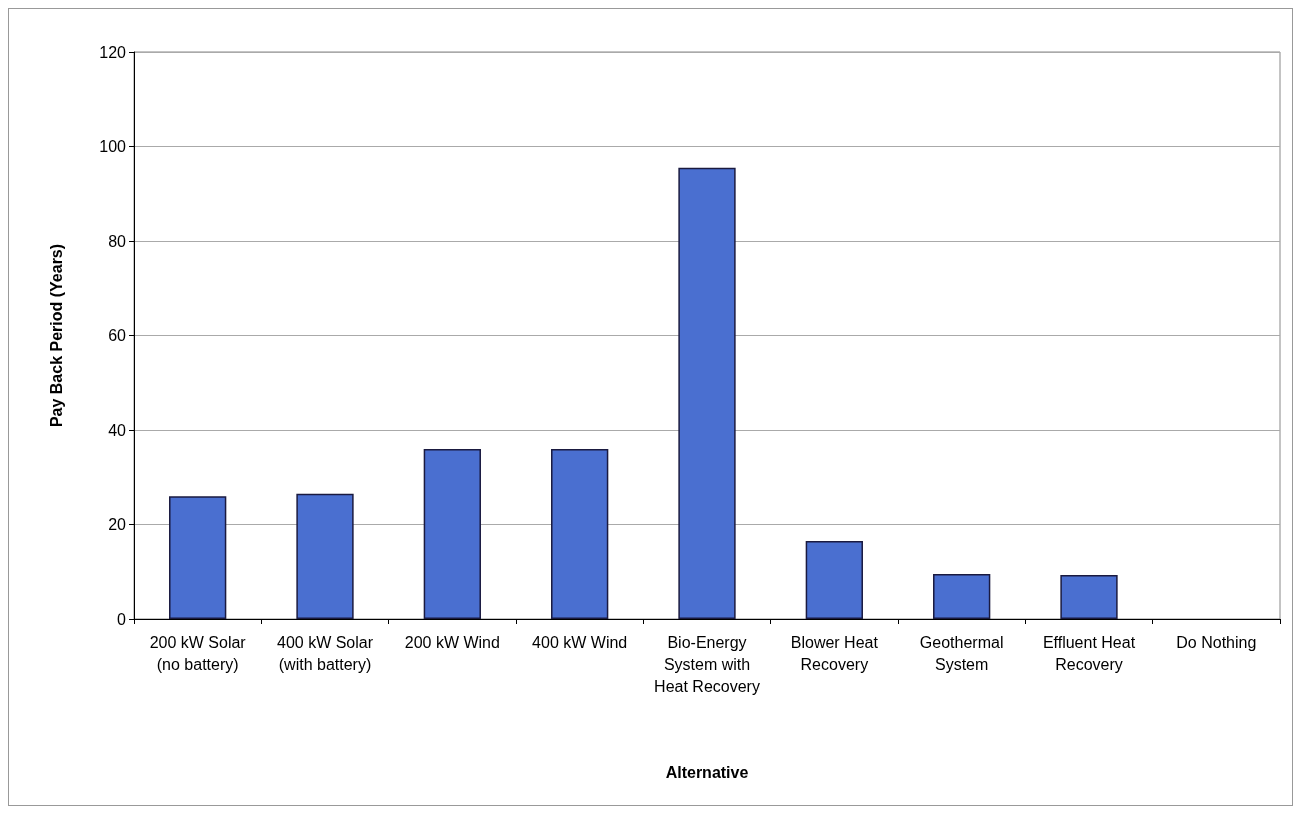 This screenshot has height=814, width=1301. Describe the element at coordinates (198, 653) in the screenshot. I see `x-tick-label: 200 kW Solar (no battery)` at that location.